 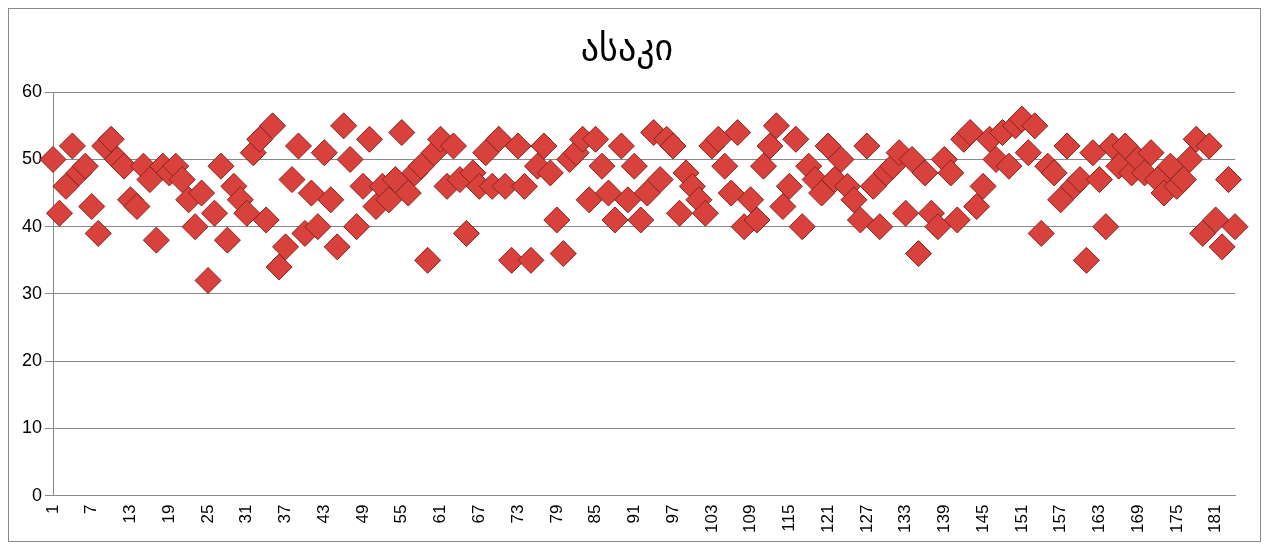 What do you see at coordinates (32, 91) in the screenshot?
I see `y-tick-label: 60` at bounding box center [32, 91].